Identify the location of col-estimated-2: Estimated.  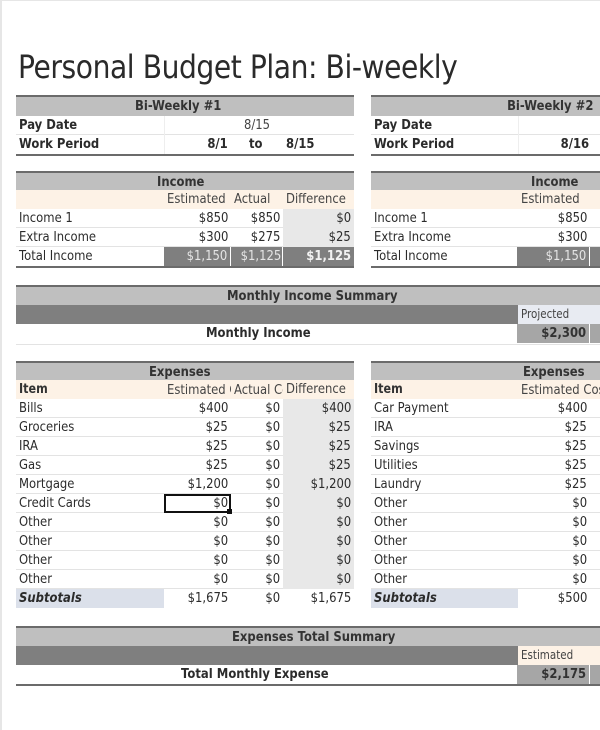
(550, 199).